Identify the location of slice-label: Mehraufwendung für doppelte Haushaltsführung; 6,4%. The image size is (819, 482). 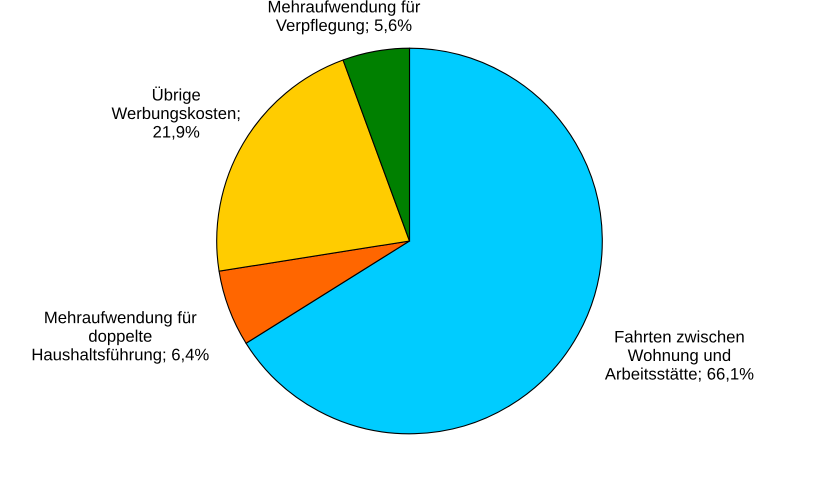
(120, 337).